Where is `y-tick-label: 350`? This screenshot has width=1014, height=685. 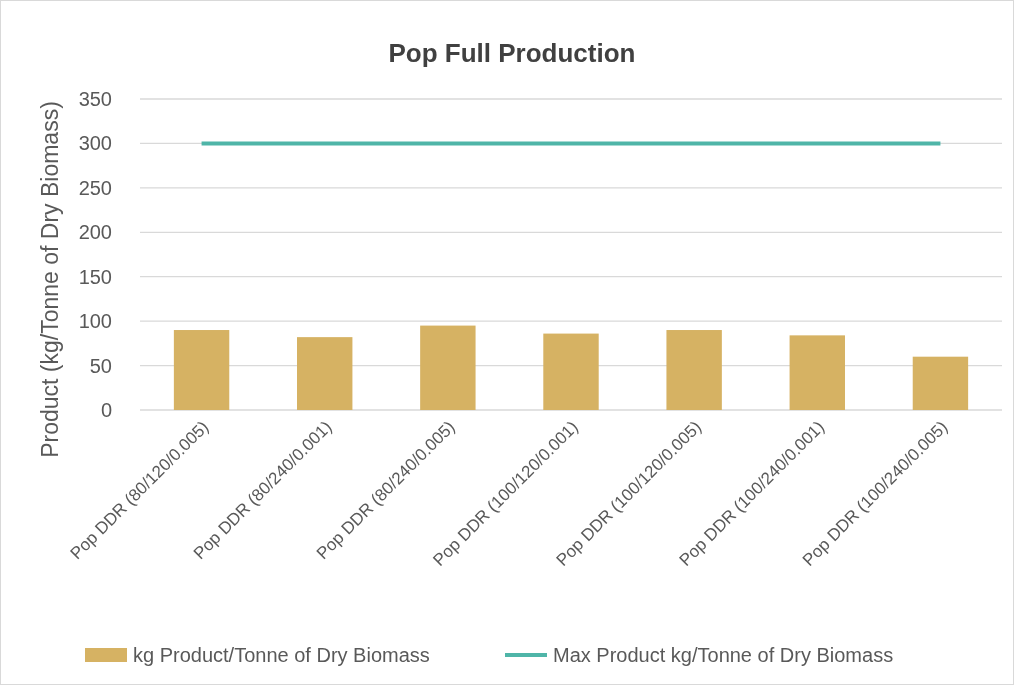 y-tick-label: 350 is located at coordinates (95, 99).